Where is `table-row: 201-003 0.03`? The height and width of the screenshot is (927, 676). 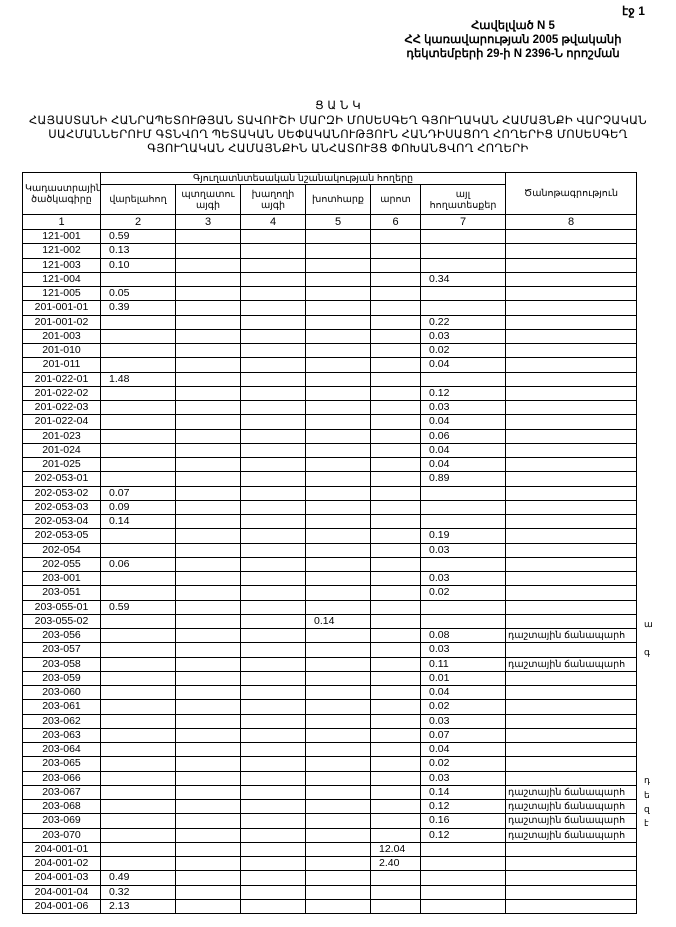 table-row: 201-003 0.03 is located at coordinates (330, 336).